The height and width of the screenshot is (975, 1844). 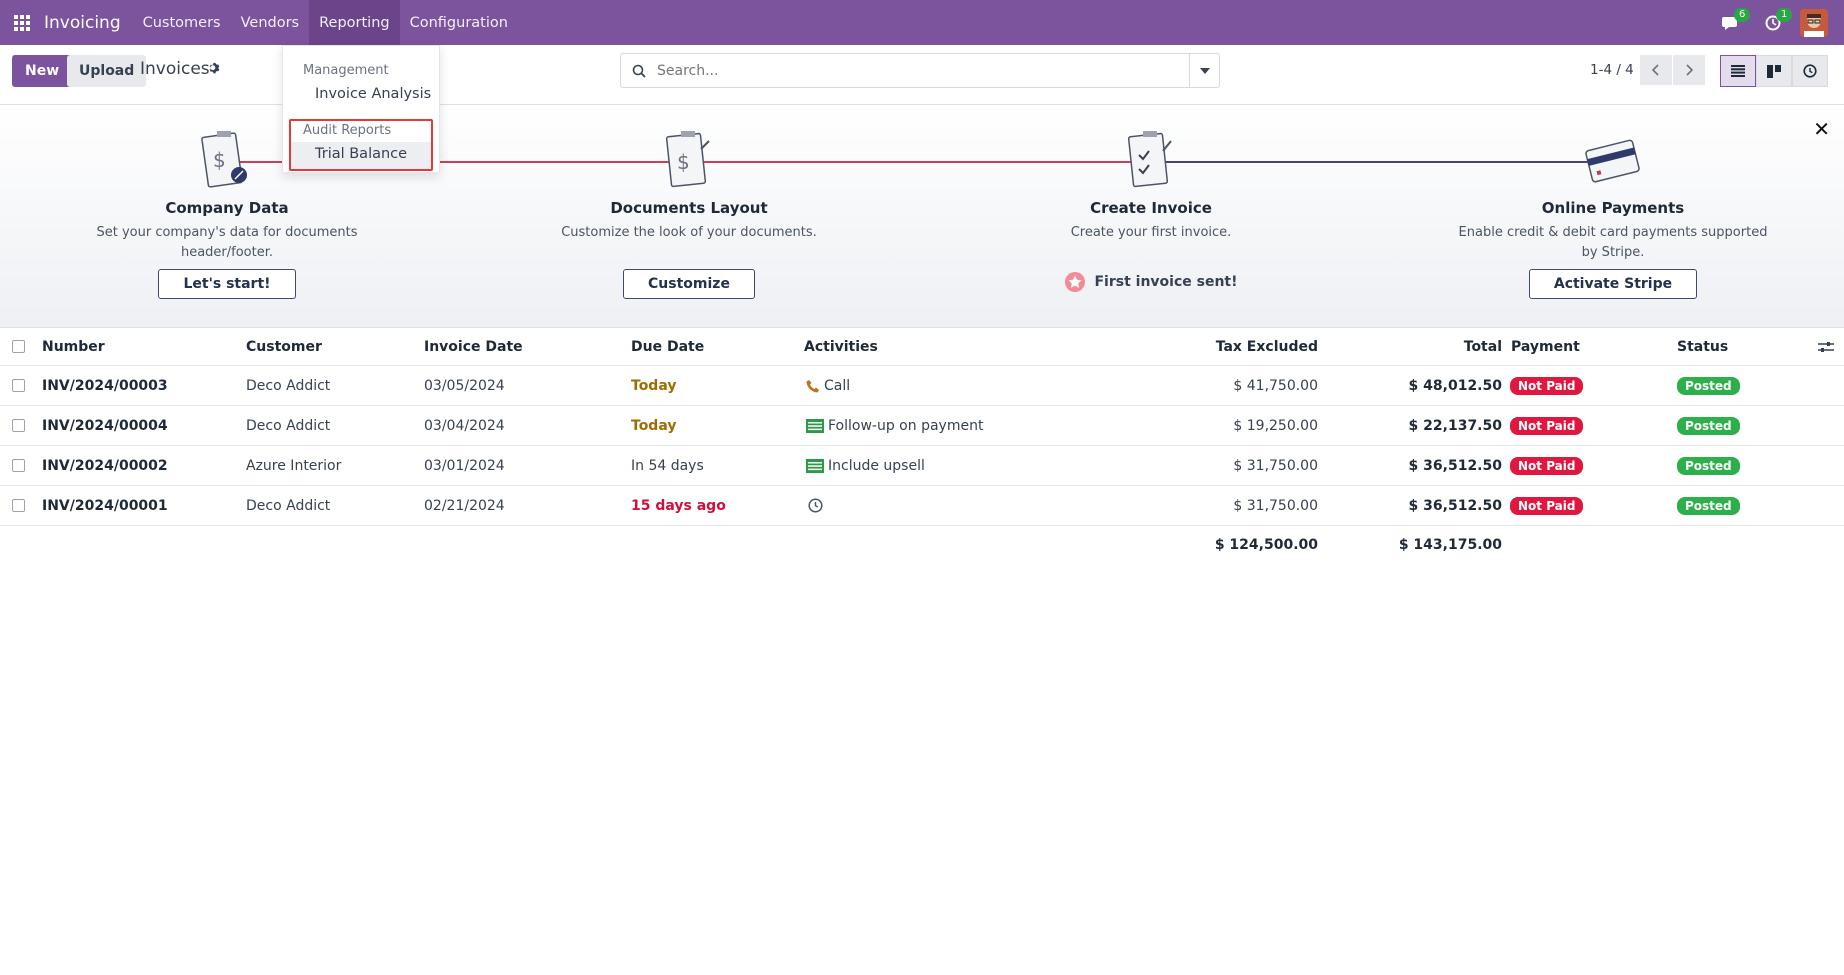 I want to click on list-view-button, so click(x=1738, y=71).